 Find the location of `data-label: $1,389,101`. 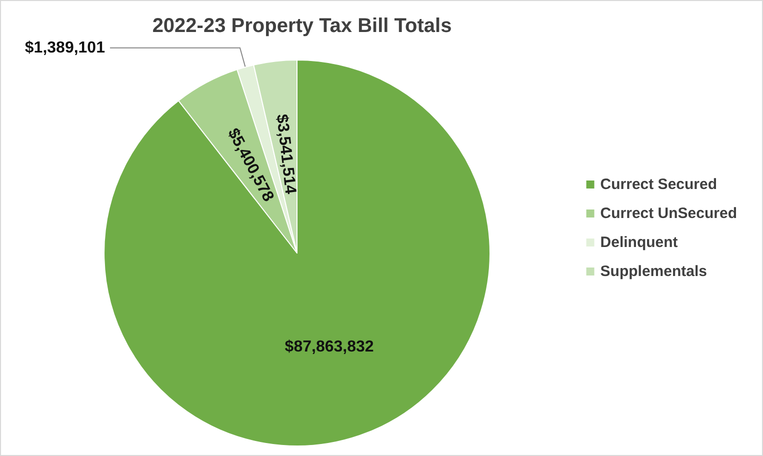

data-label: $1,389,101 is located at coordinates (65, 47).